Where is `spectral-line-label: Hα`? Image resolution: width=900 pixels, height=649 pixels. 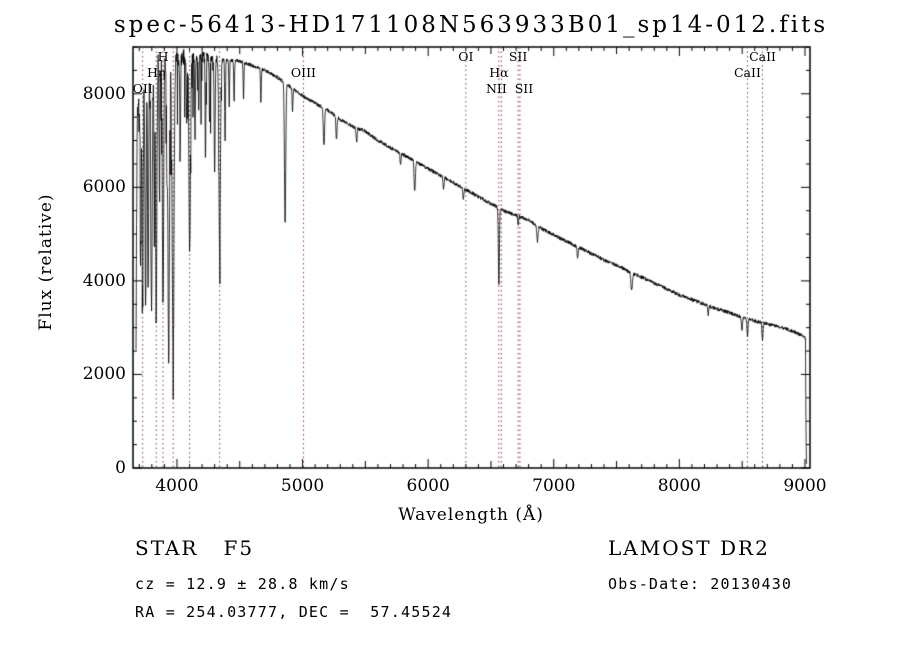
spectral-line-label: Hα is located at coordinates (499, 72).